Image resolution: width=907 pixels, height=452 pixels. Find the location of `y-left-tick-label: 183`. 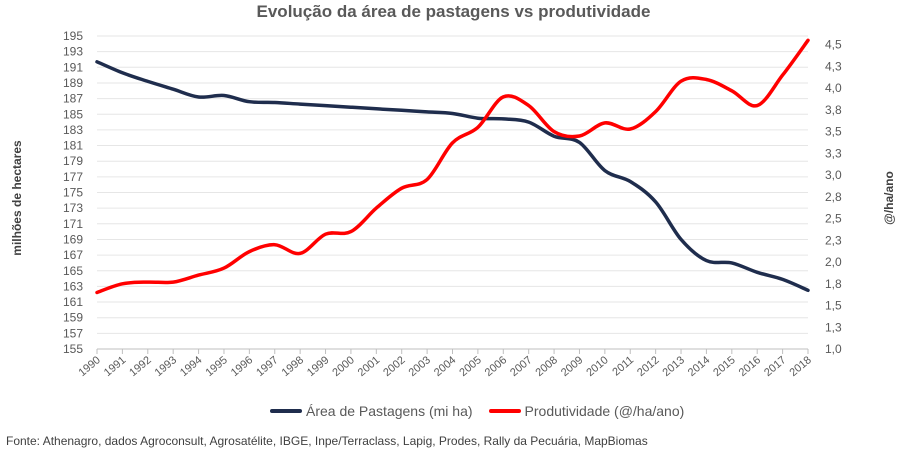

y-left-tick-label: 183 is located at coordinates (73, 130).